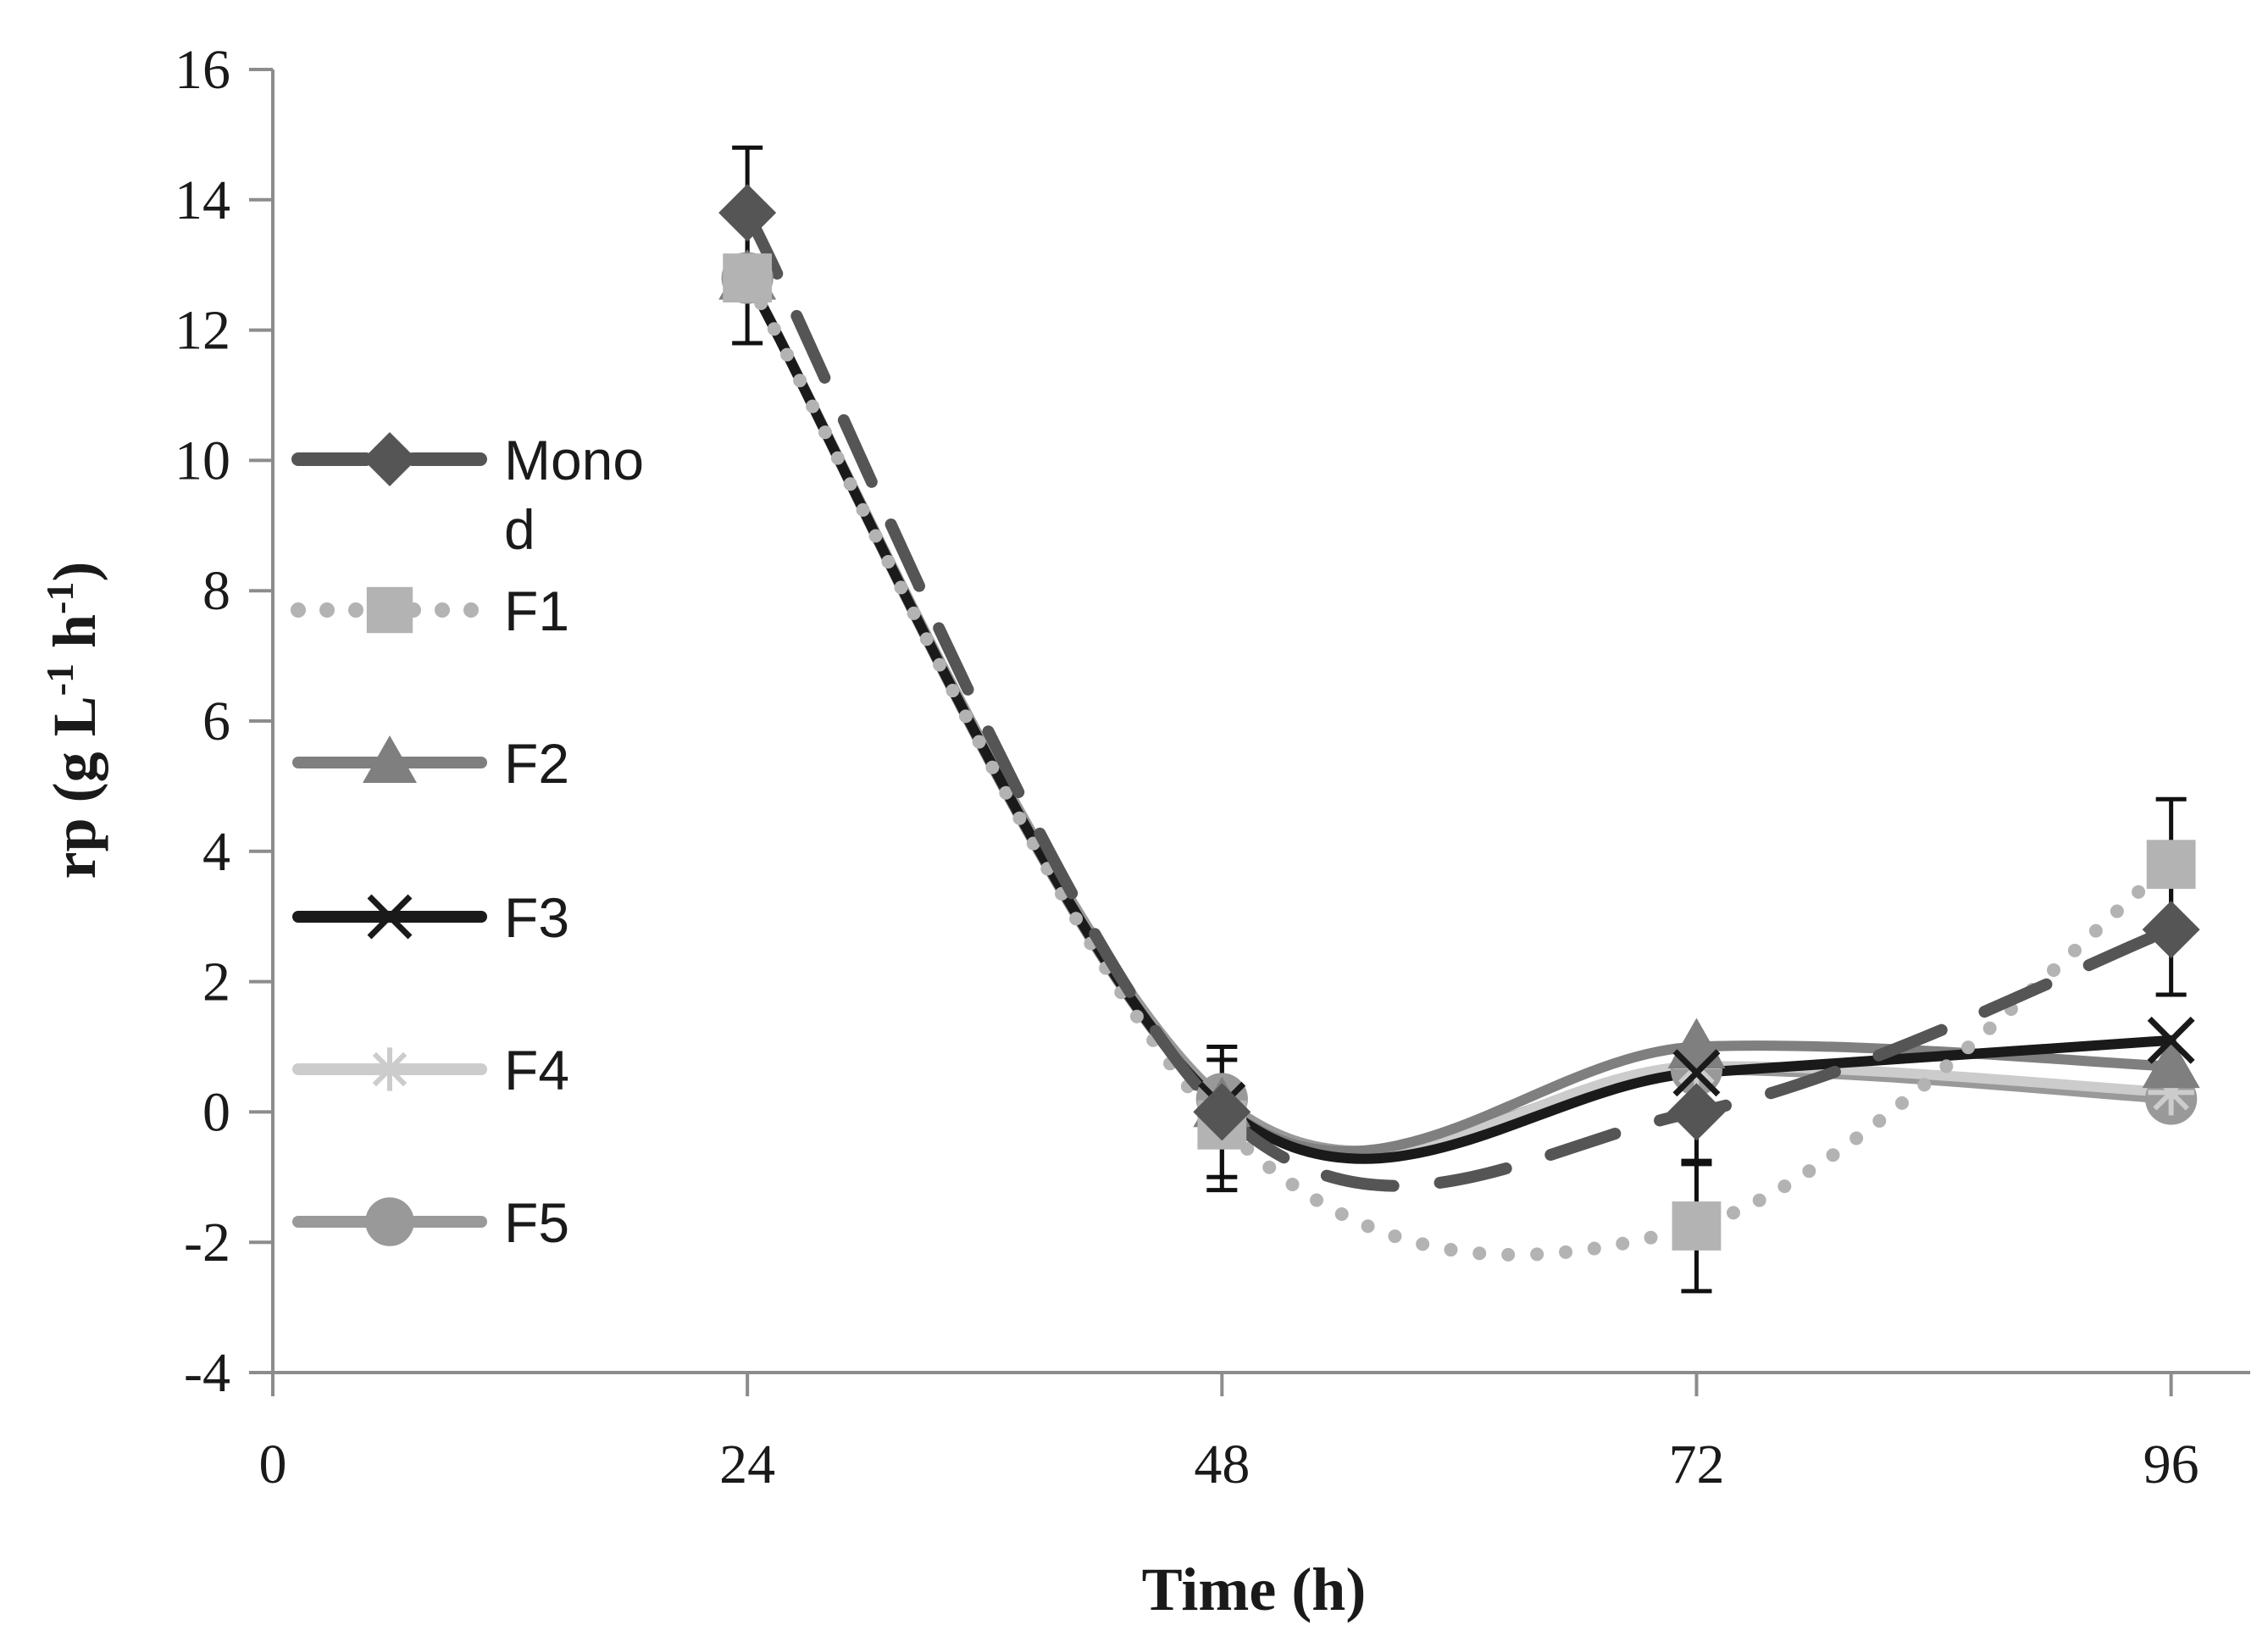 This screenshot has height=1642, width=2268. I want to click on y-axis-title-mid: h, so click(74, 638).